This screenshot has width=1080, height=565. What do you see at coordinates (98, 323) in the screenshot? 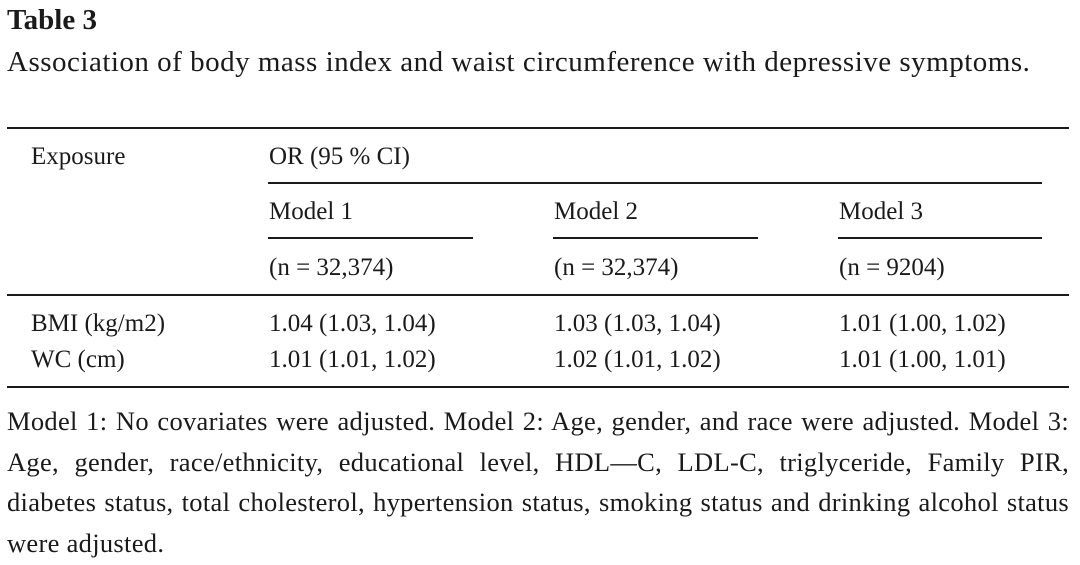
I see `row-exposure-label: BMI (kg/m2)` at bounding box center [98, 323].